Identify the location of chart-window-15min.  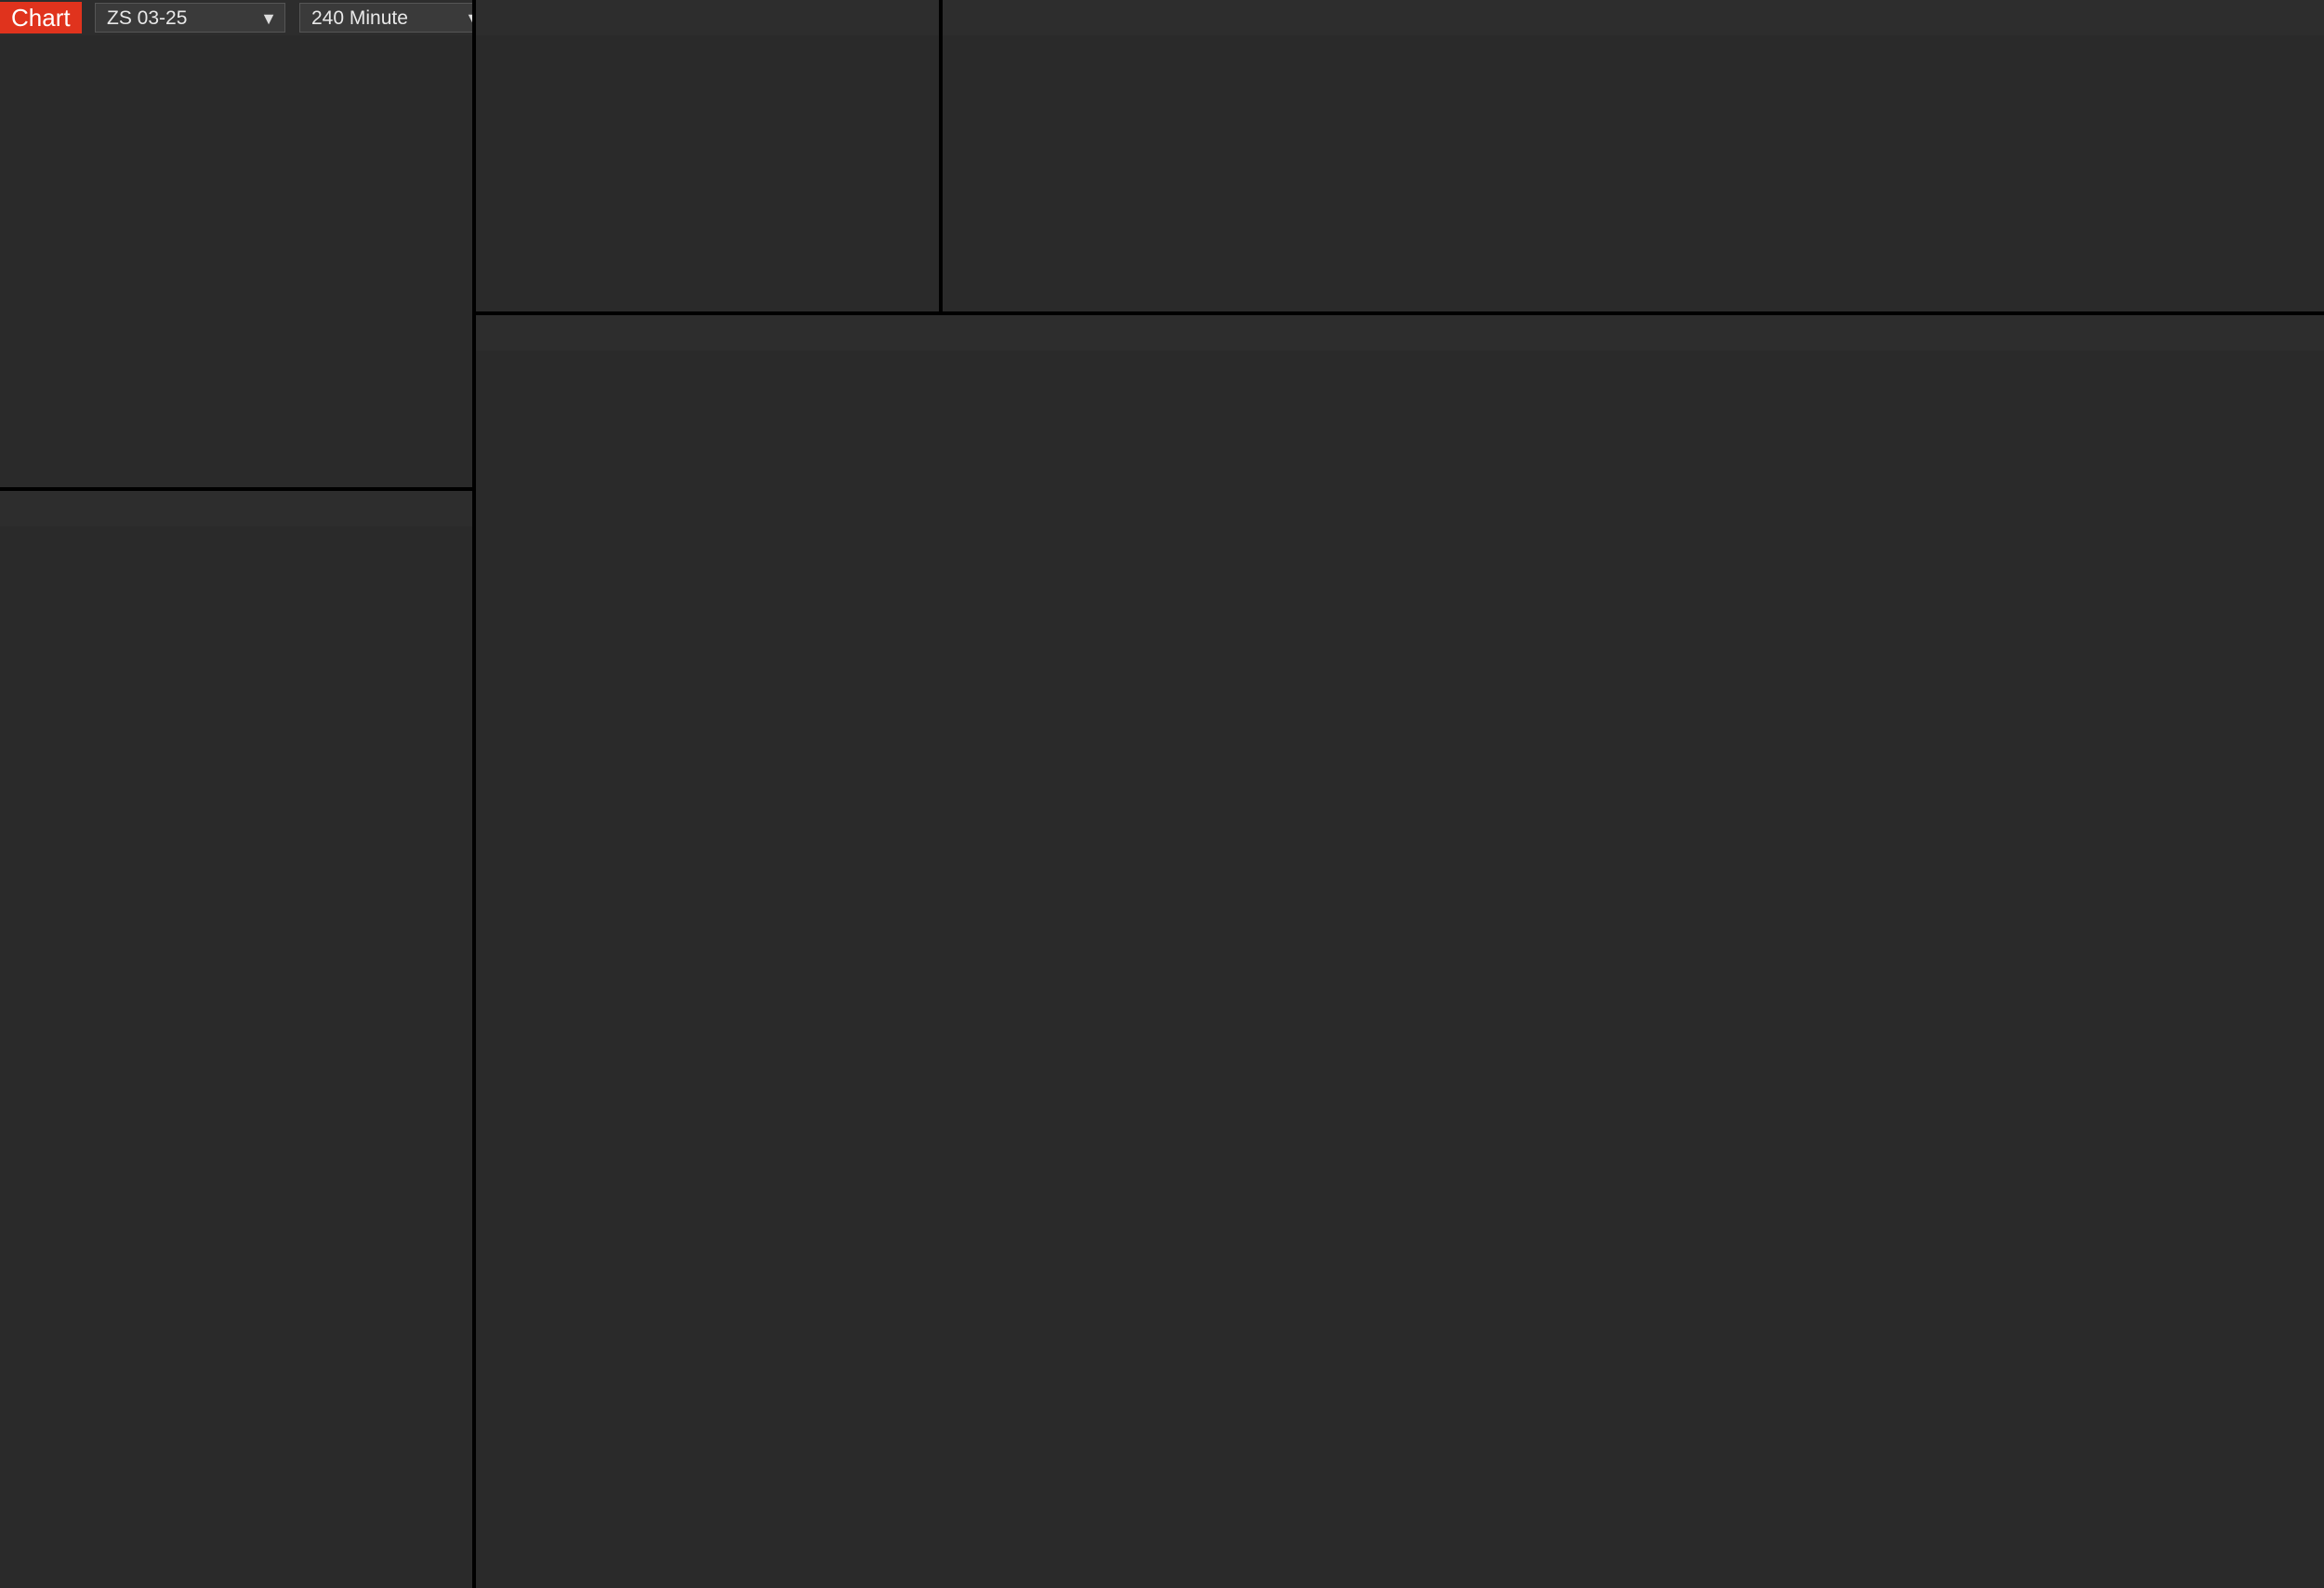
(1633, 155).